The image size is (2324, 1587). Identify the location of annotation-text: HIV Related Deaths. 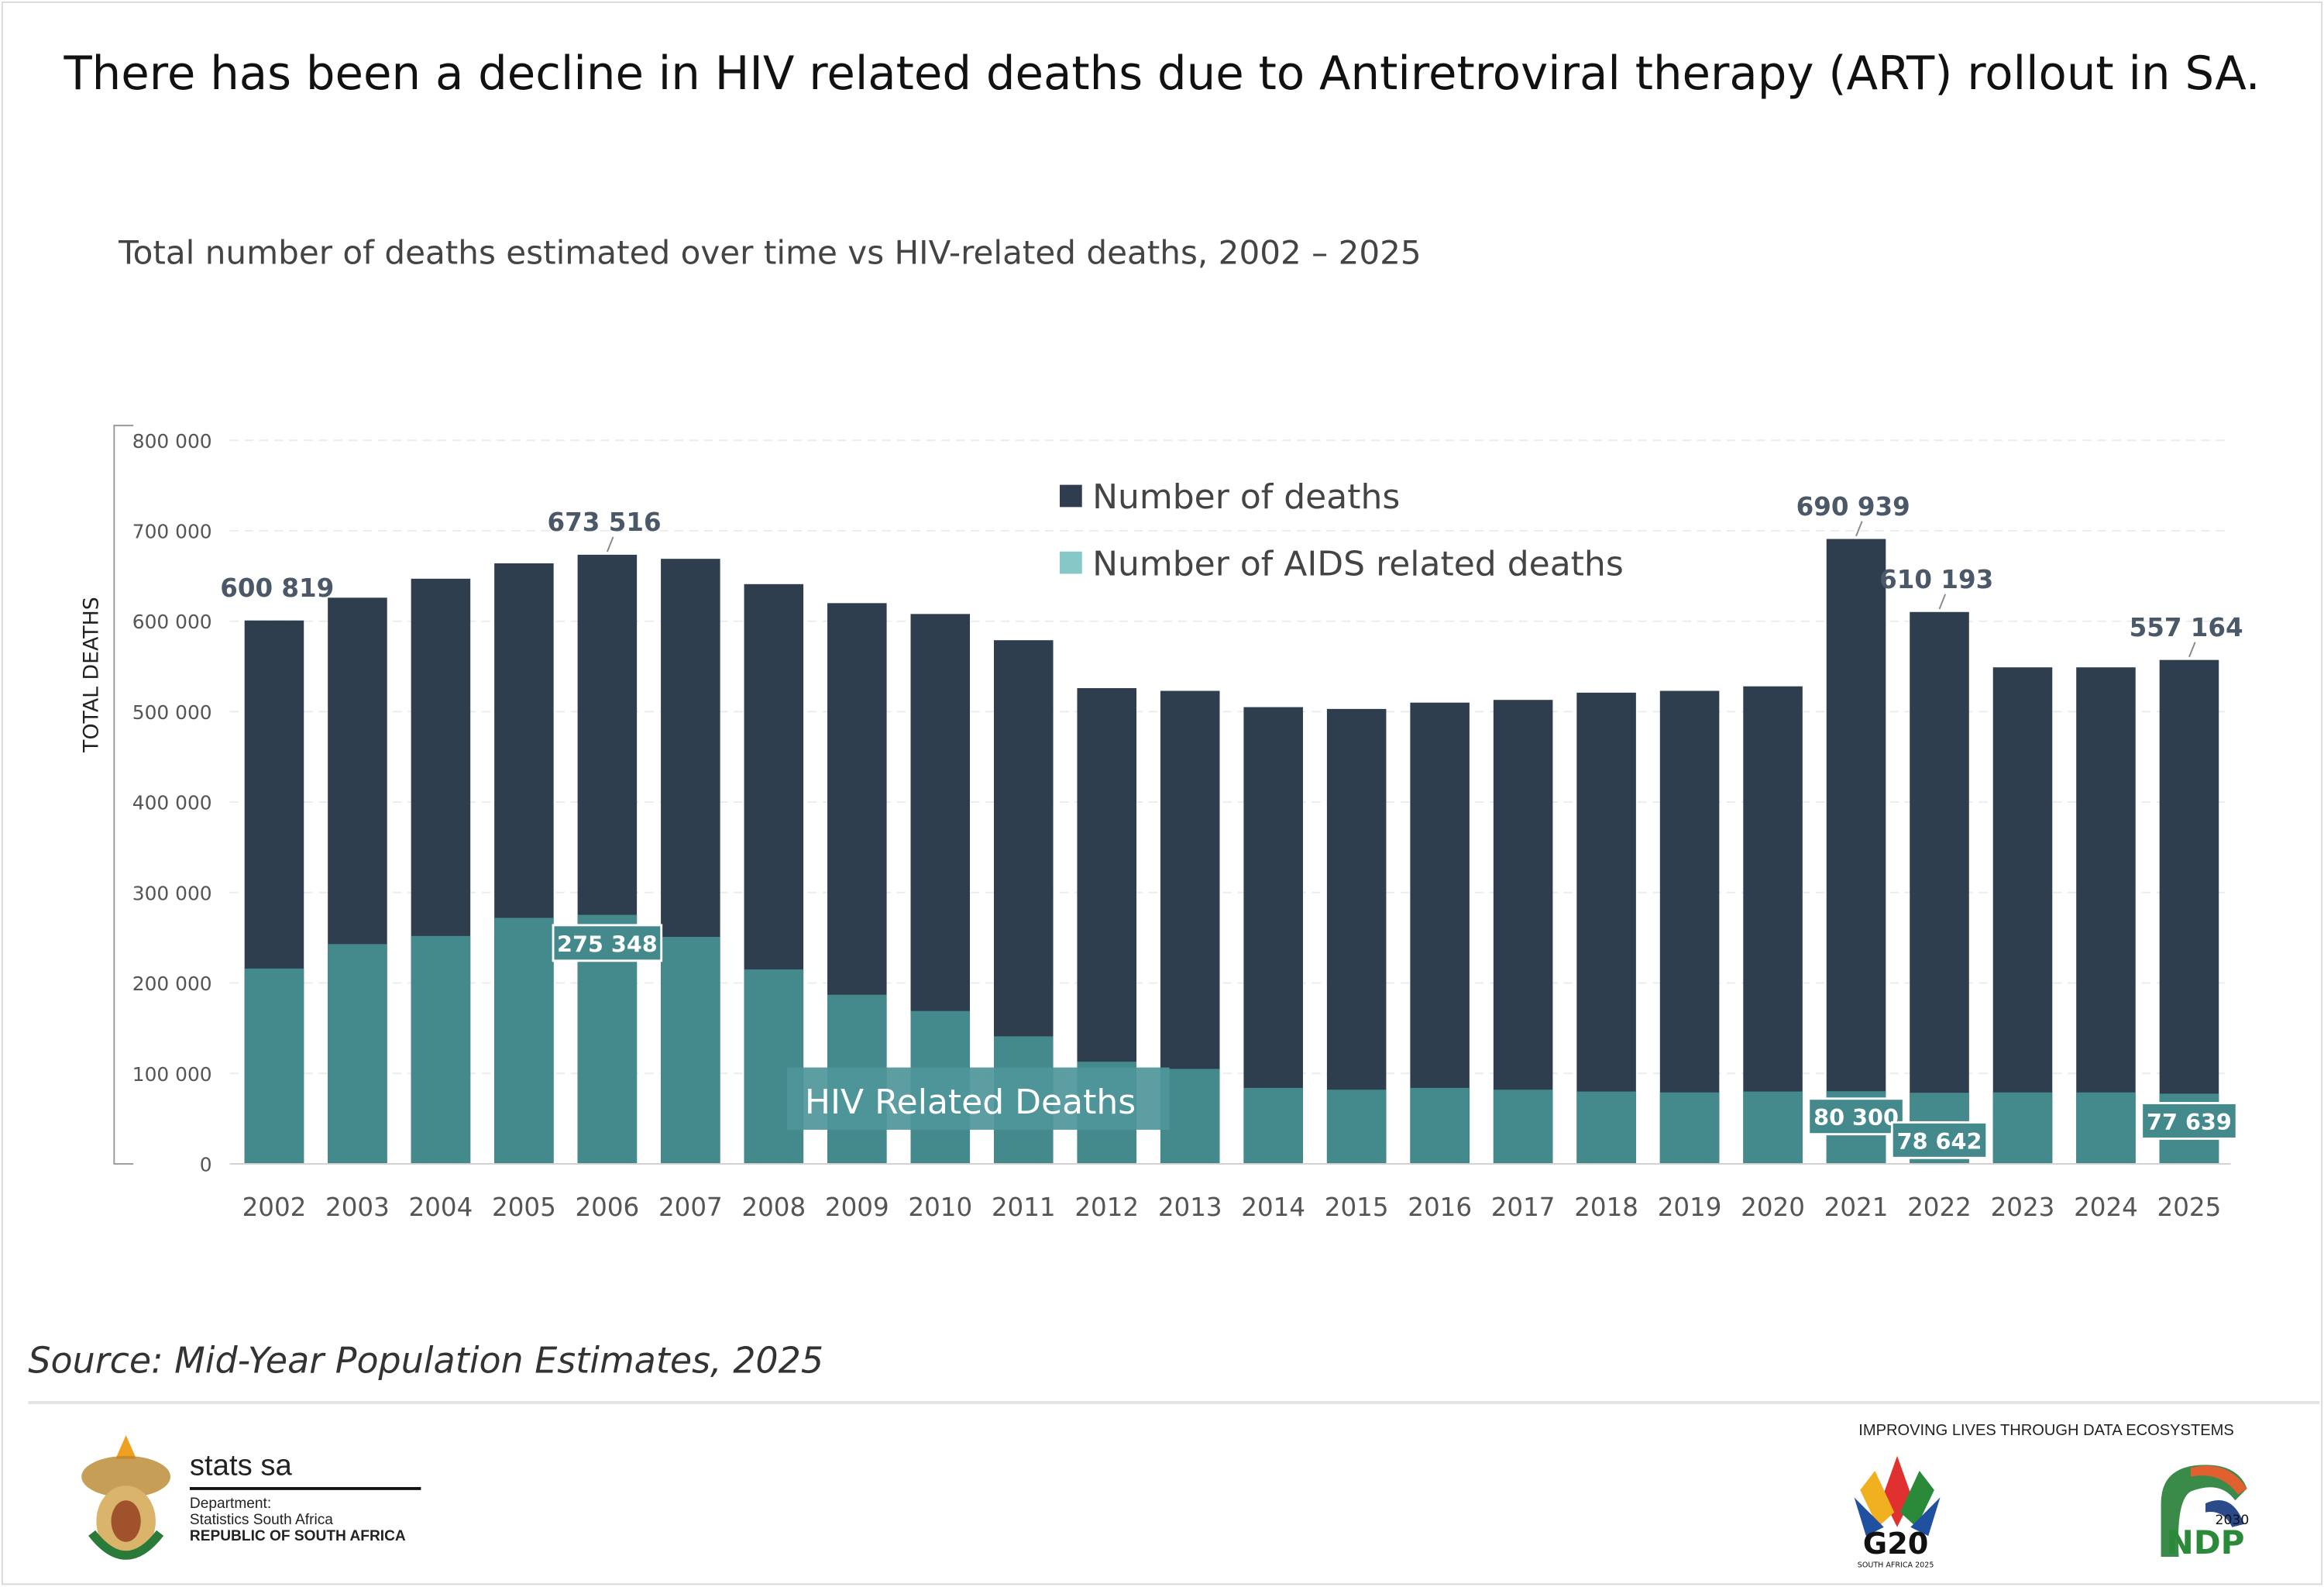
(970, 1102).